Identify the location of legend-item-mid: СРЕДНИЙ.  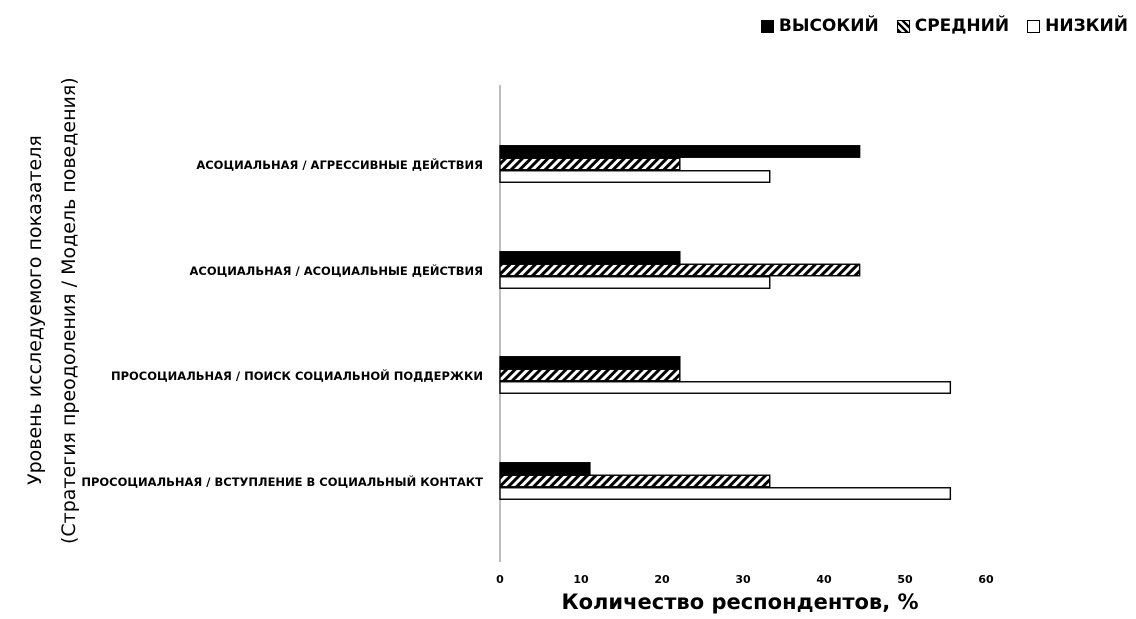
(953, 26).